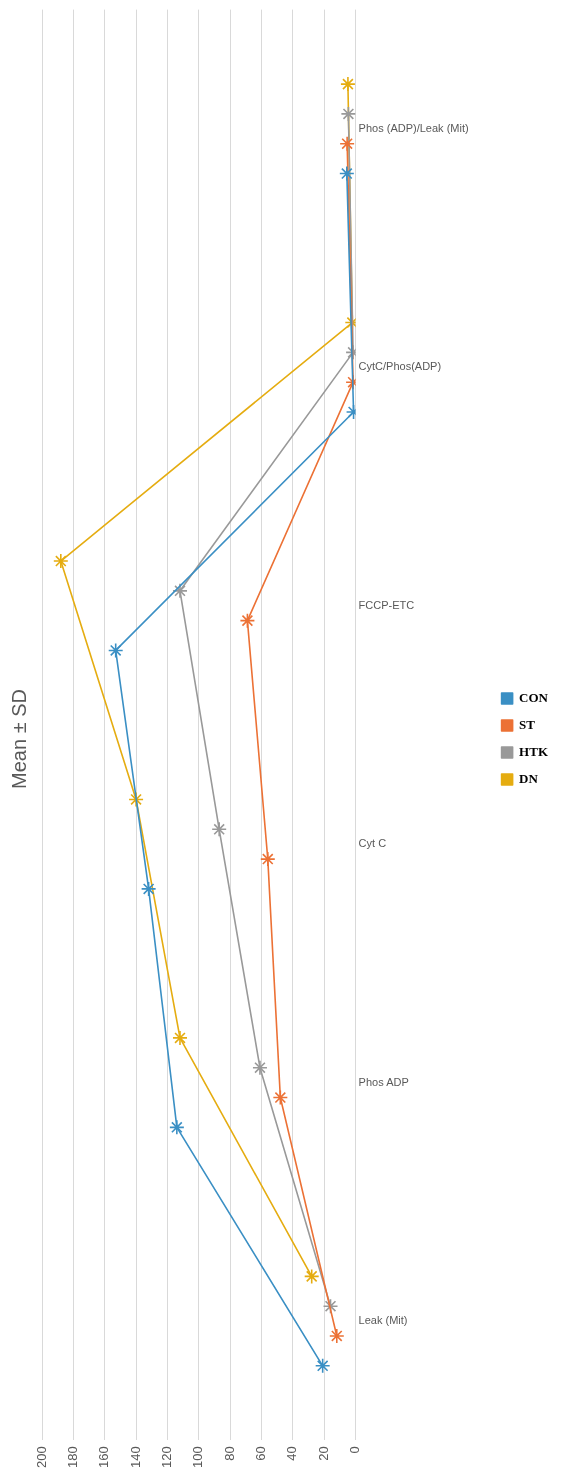  What do you see at coordinates (261, 1453) in the screenshot?
I see `x-tick-label: 60` at bounding box center [261, 1453].